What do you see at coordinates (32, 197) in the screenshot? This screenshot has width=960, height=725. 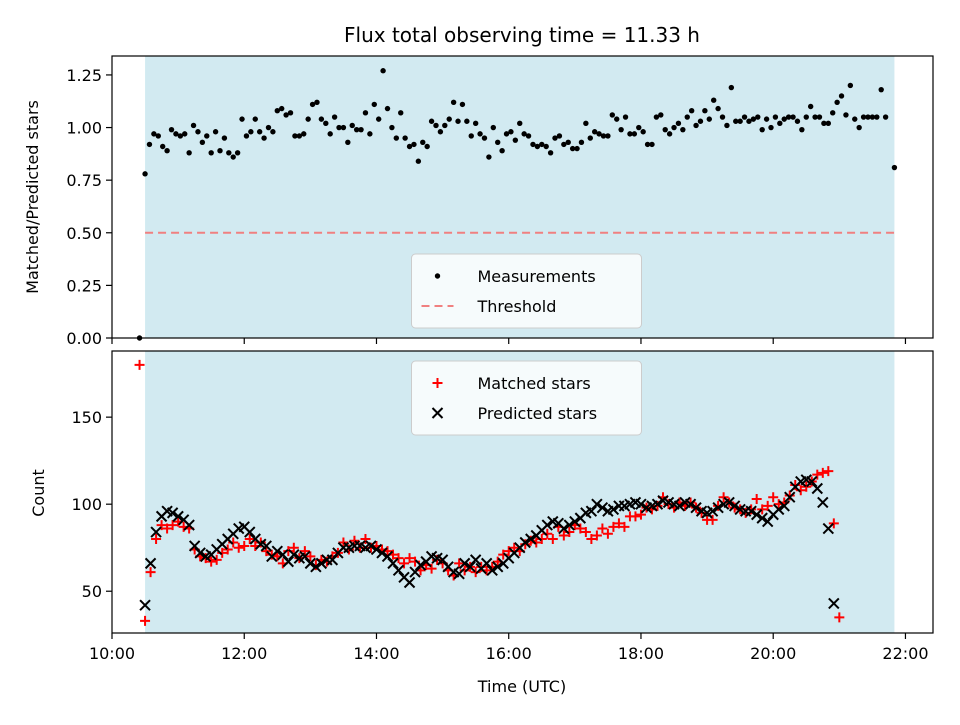 I see `top-y-axis-label: Matched/Predicted stars` at bounding box center [32, 197].